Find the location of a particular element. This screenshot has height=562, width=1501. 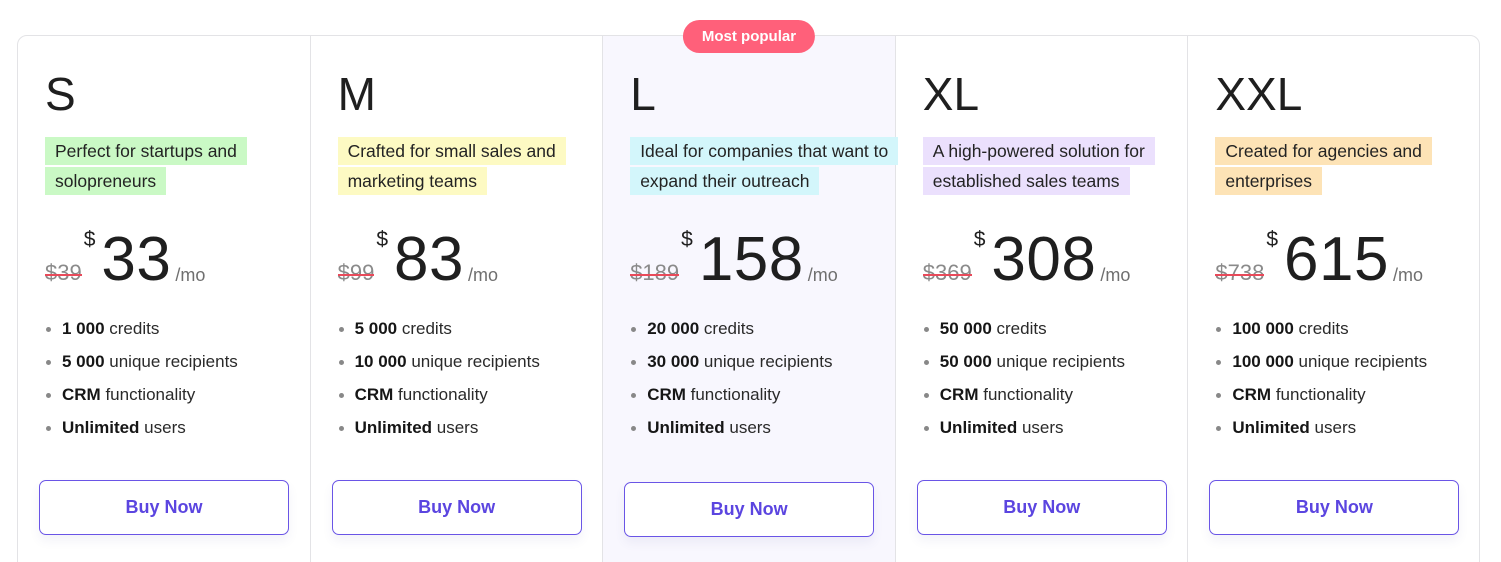

feature-item: 5 000 credits is located at coordinates (470, 328).